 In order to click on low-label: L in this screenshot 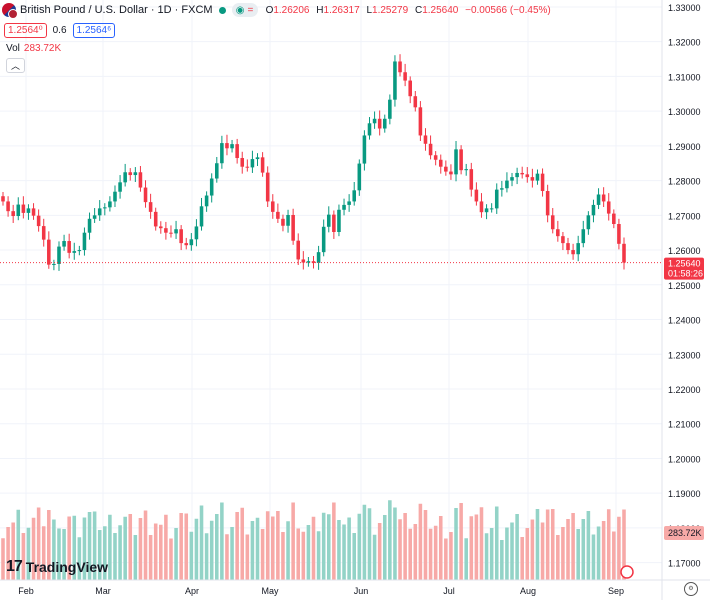, I will do `click(369, 10)`.